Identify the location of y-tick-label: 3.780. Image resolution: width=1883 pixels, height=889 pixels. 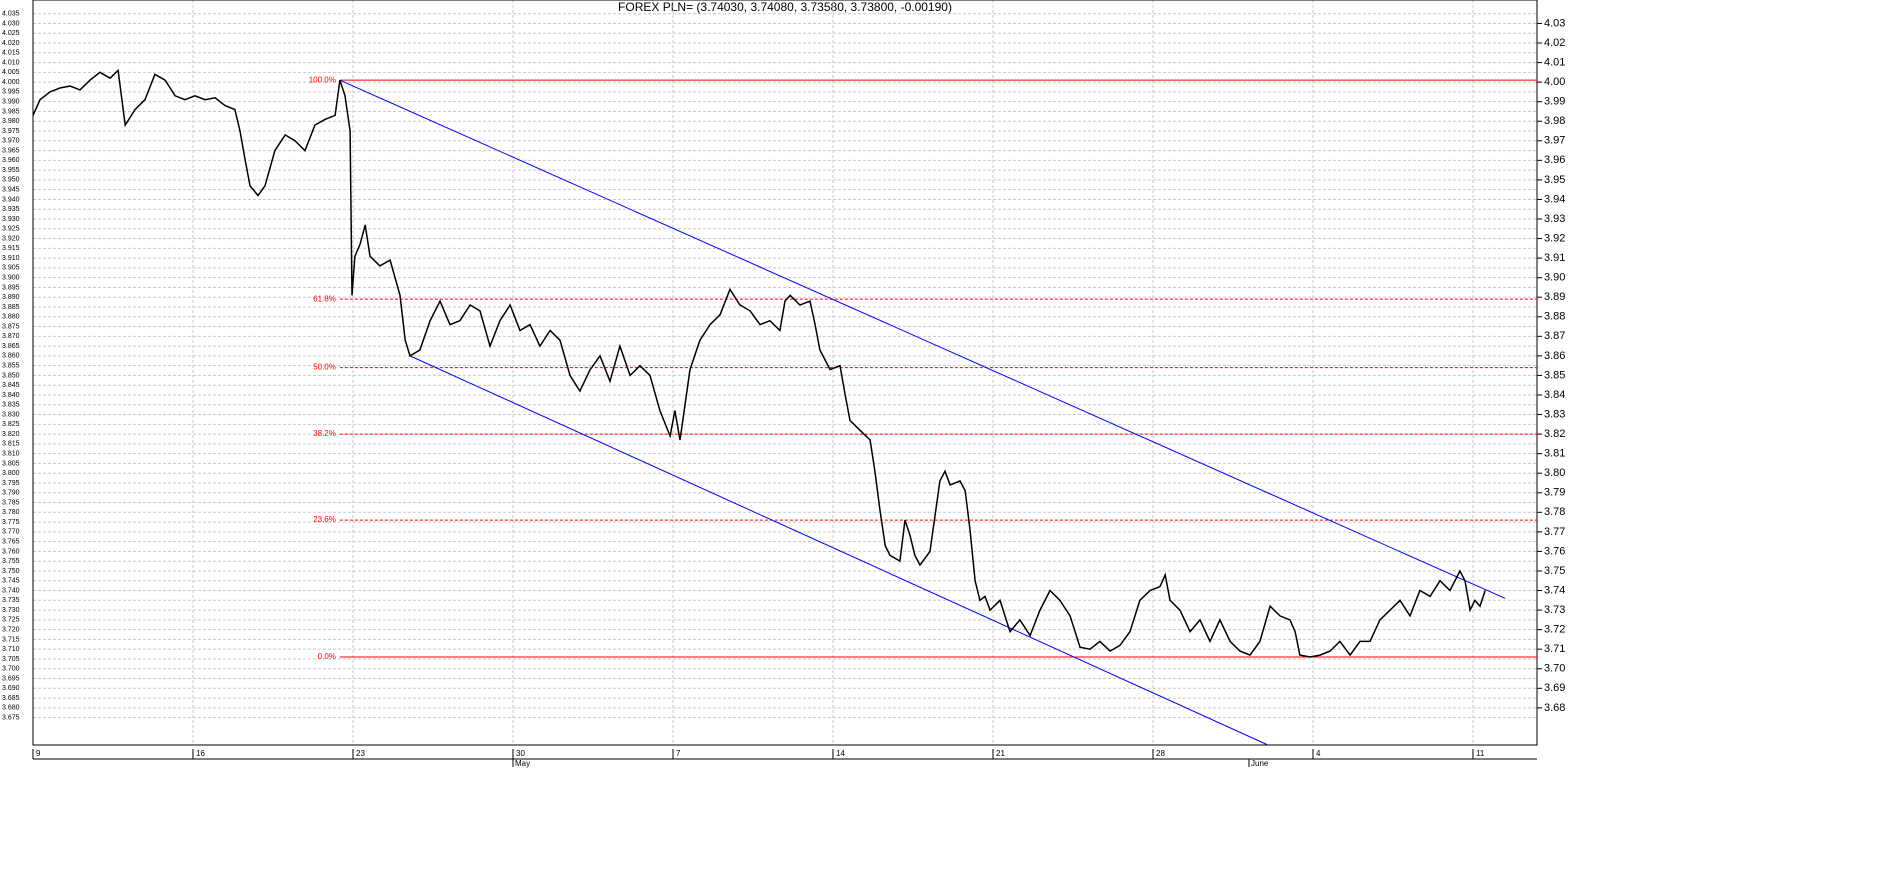
(11, 512).